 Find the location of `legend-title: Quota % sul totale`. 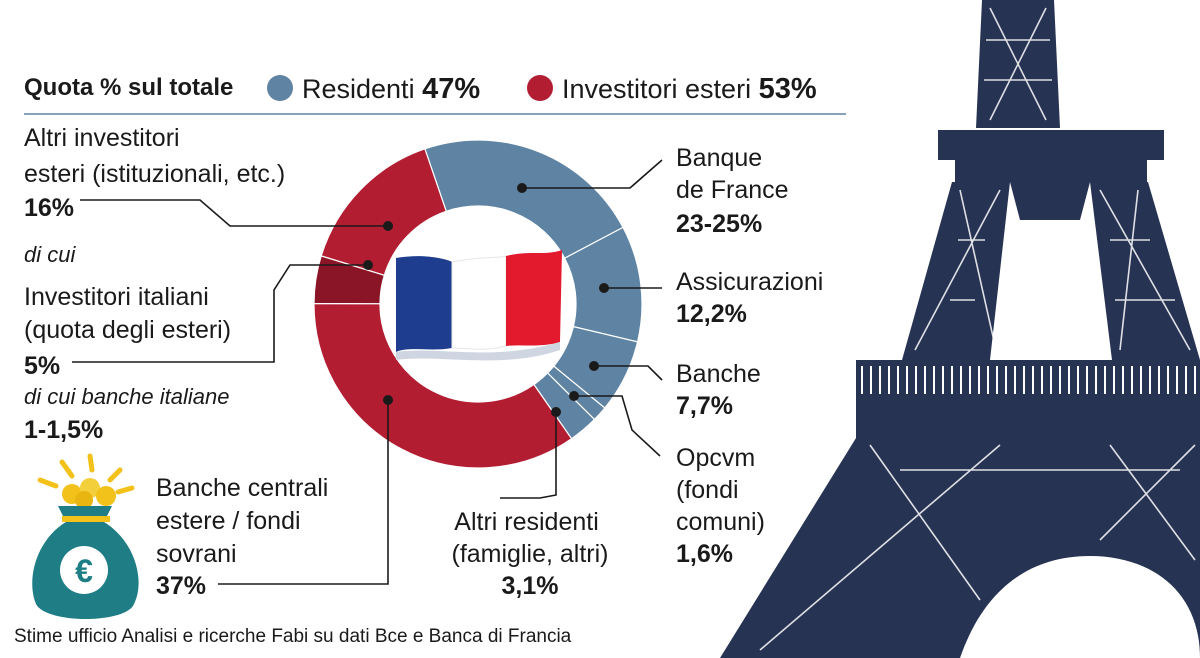

legend-title: Quota % sul totale is located at coordinates (128, 87).